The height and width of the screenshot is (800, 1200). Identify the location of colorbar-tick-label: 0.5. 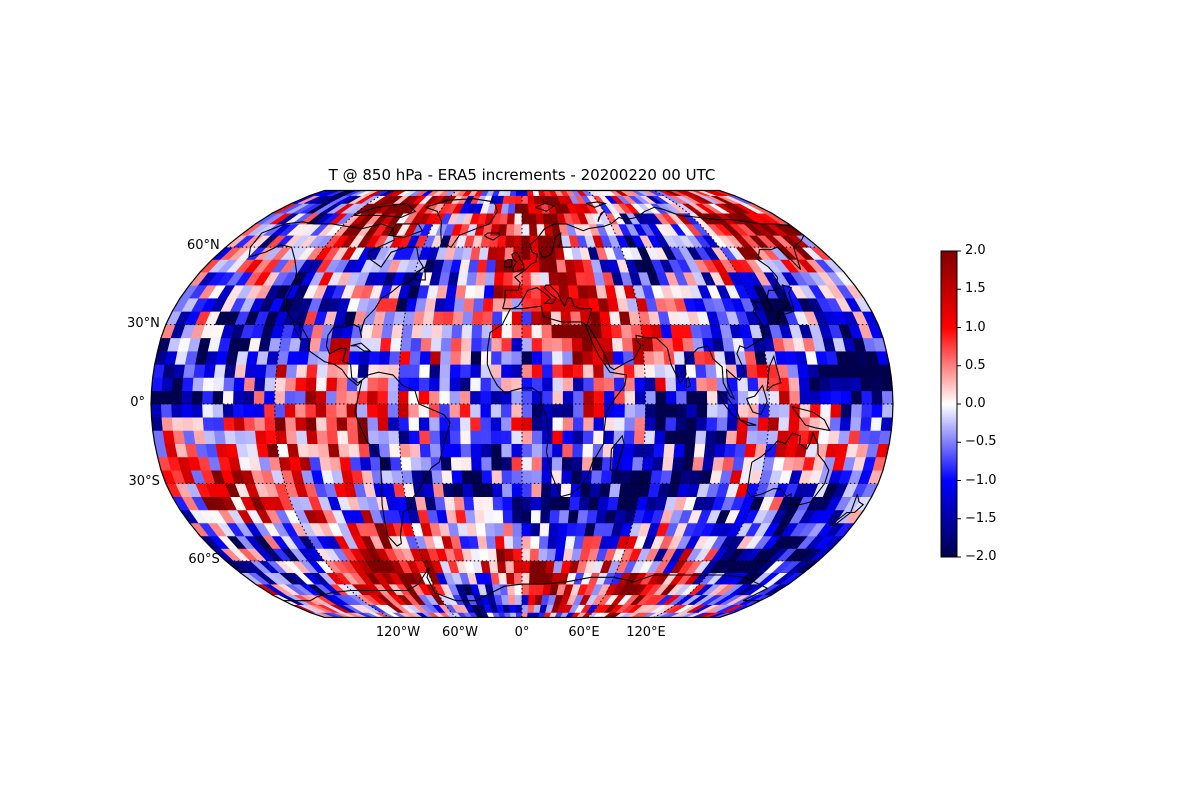
(975, 365).